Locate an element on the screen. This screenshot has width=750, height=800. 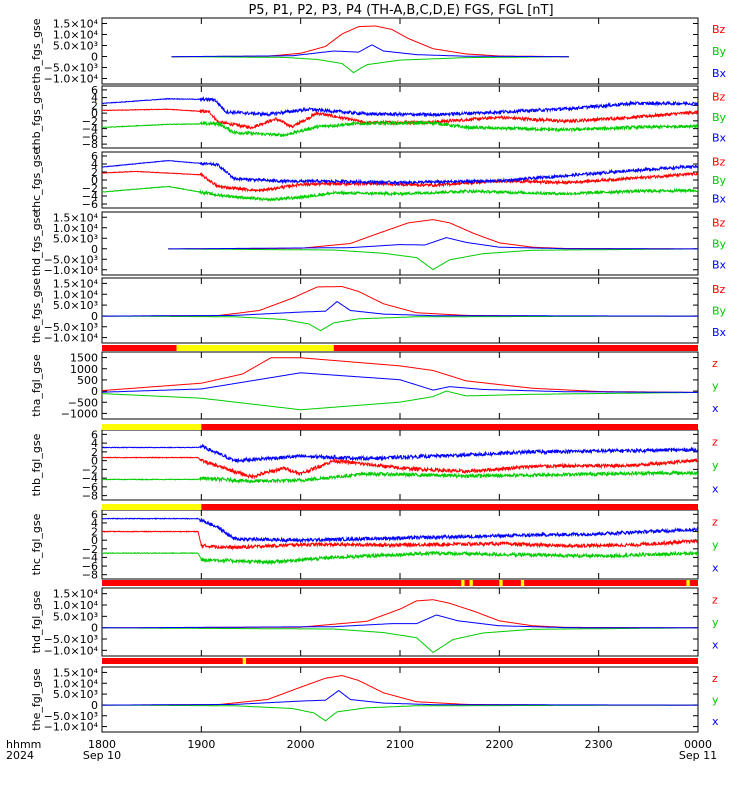
time-tick-label: 0000 is located at coordinates (698, 744).